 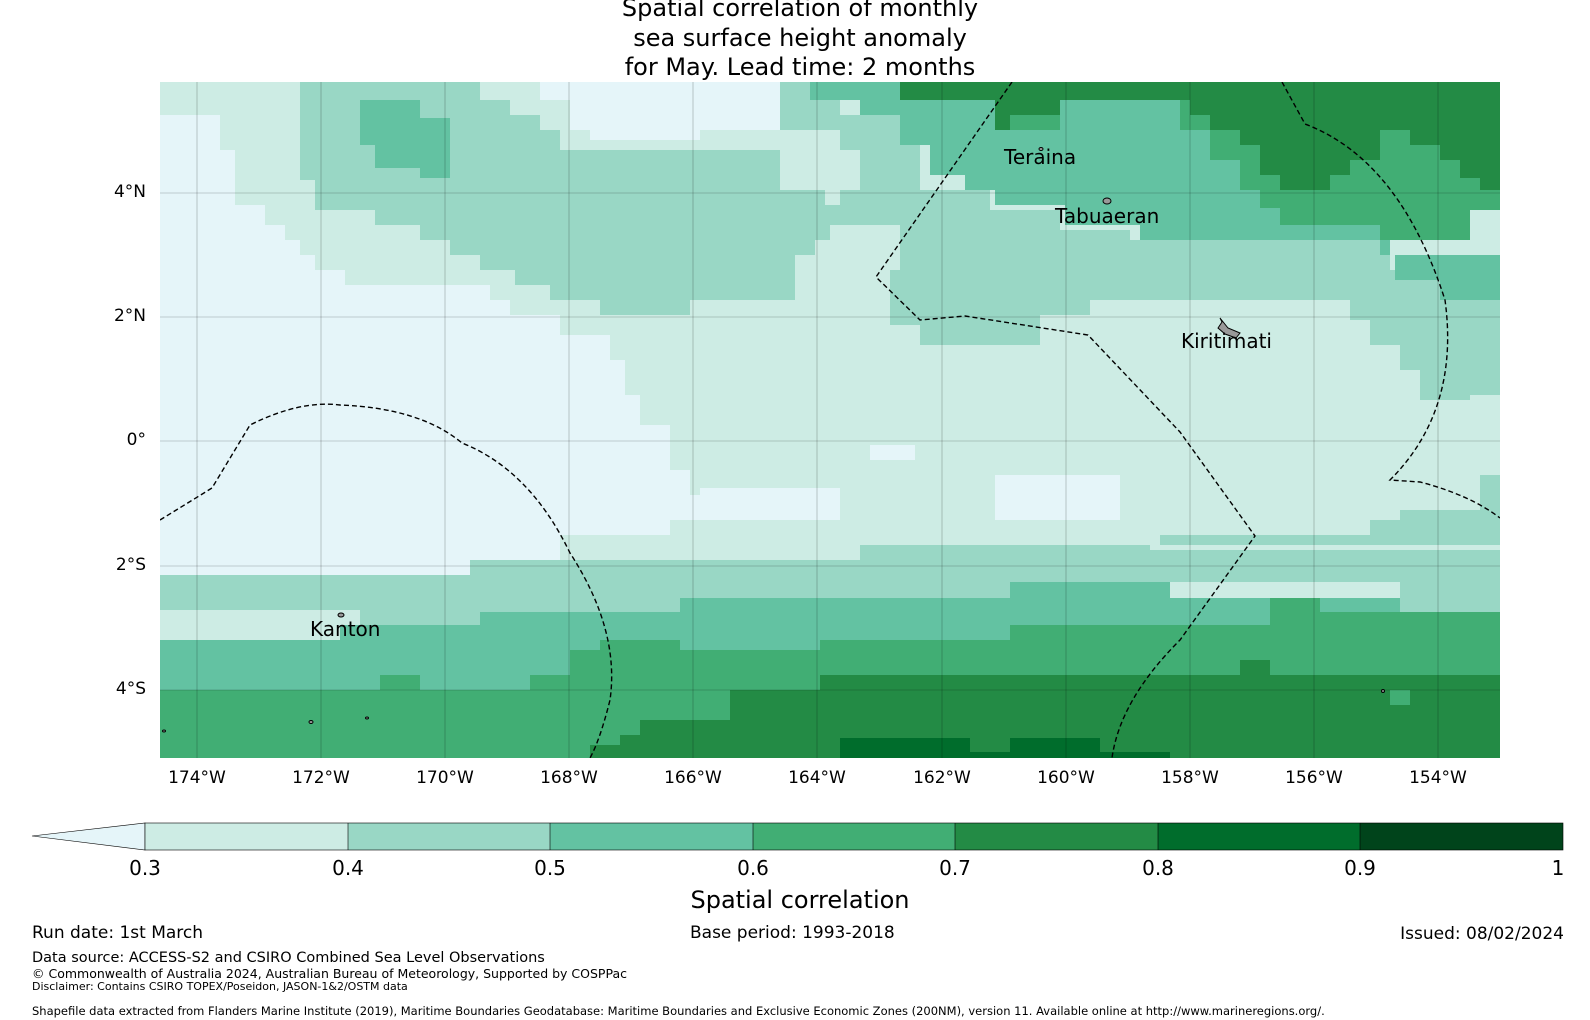 What do you see at coordinates (892, 452) in the screenshot?
I see `region-below-03-small` at bounding box center [892, 452].